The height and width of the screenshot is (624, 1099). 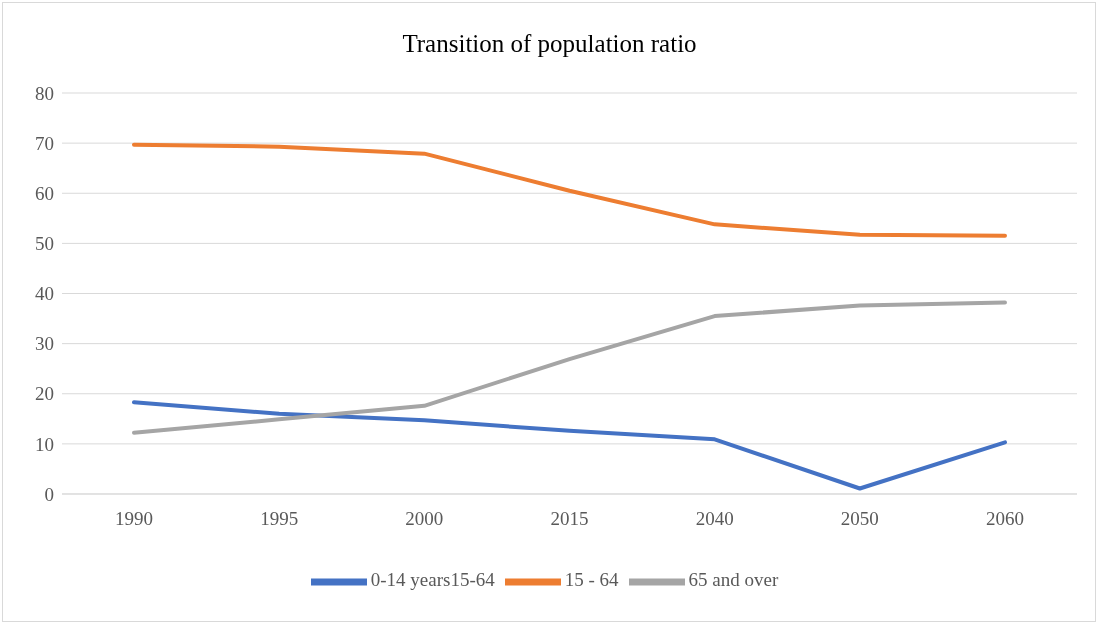 What do you see at coordinates (44, 93) in the screenshot?
I see `y-tick-label: 80` at bounding box center [44, 93].